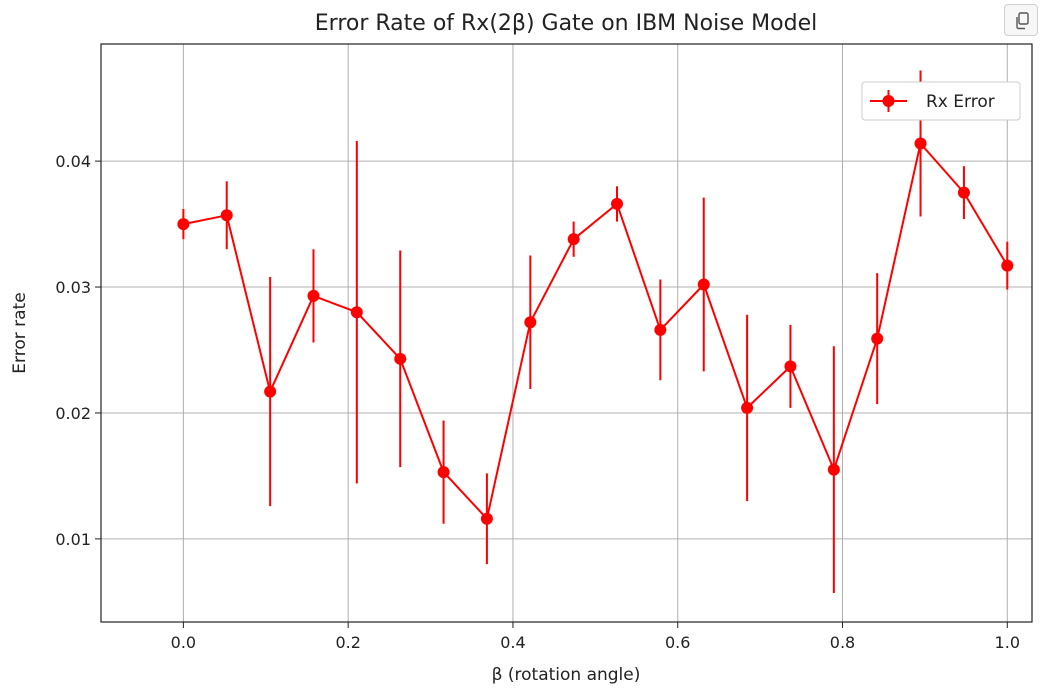 The width and height of the screenshot is (1041, 688). What do you see at coordinates (595, 637) in the screenshot?
I see `x-axis: 0.0 0.2 0.4 0.6 0.8 1.0` at bounding box center [595, 637].